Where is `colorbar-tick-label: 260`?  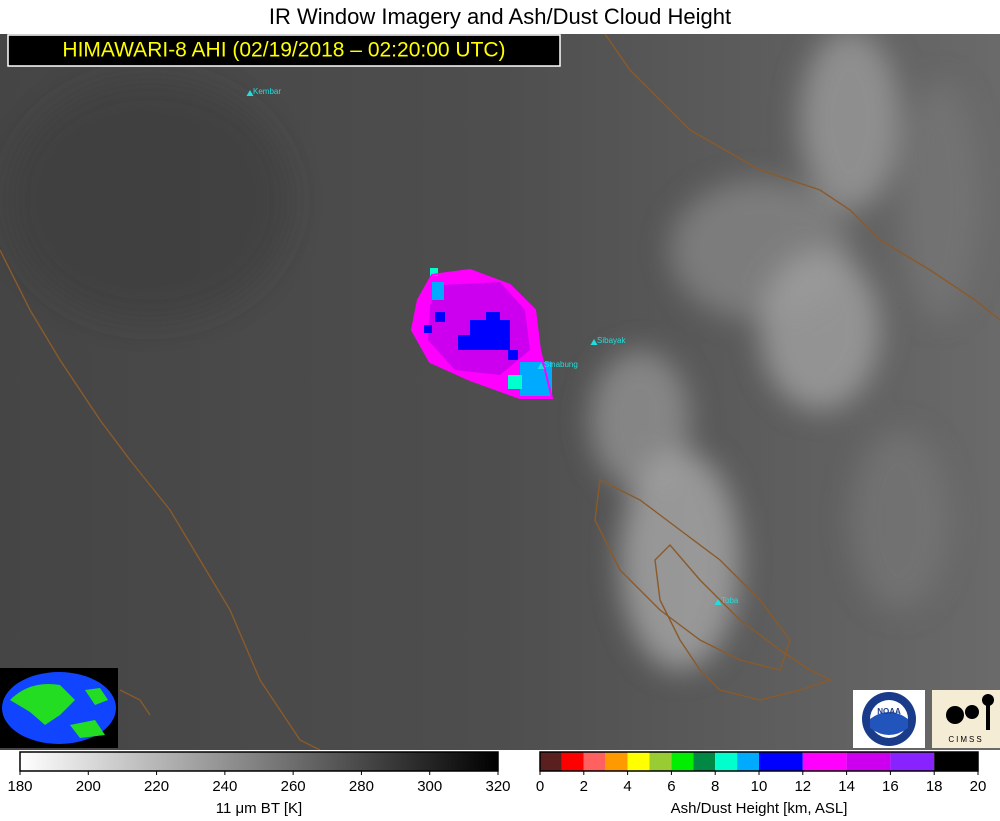 colorbar-tick-label: 260 is located at coordinates (293, 786).